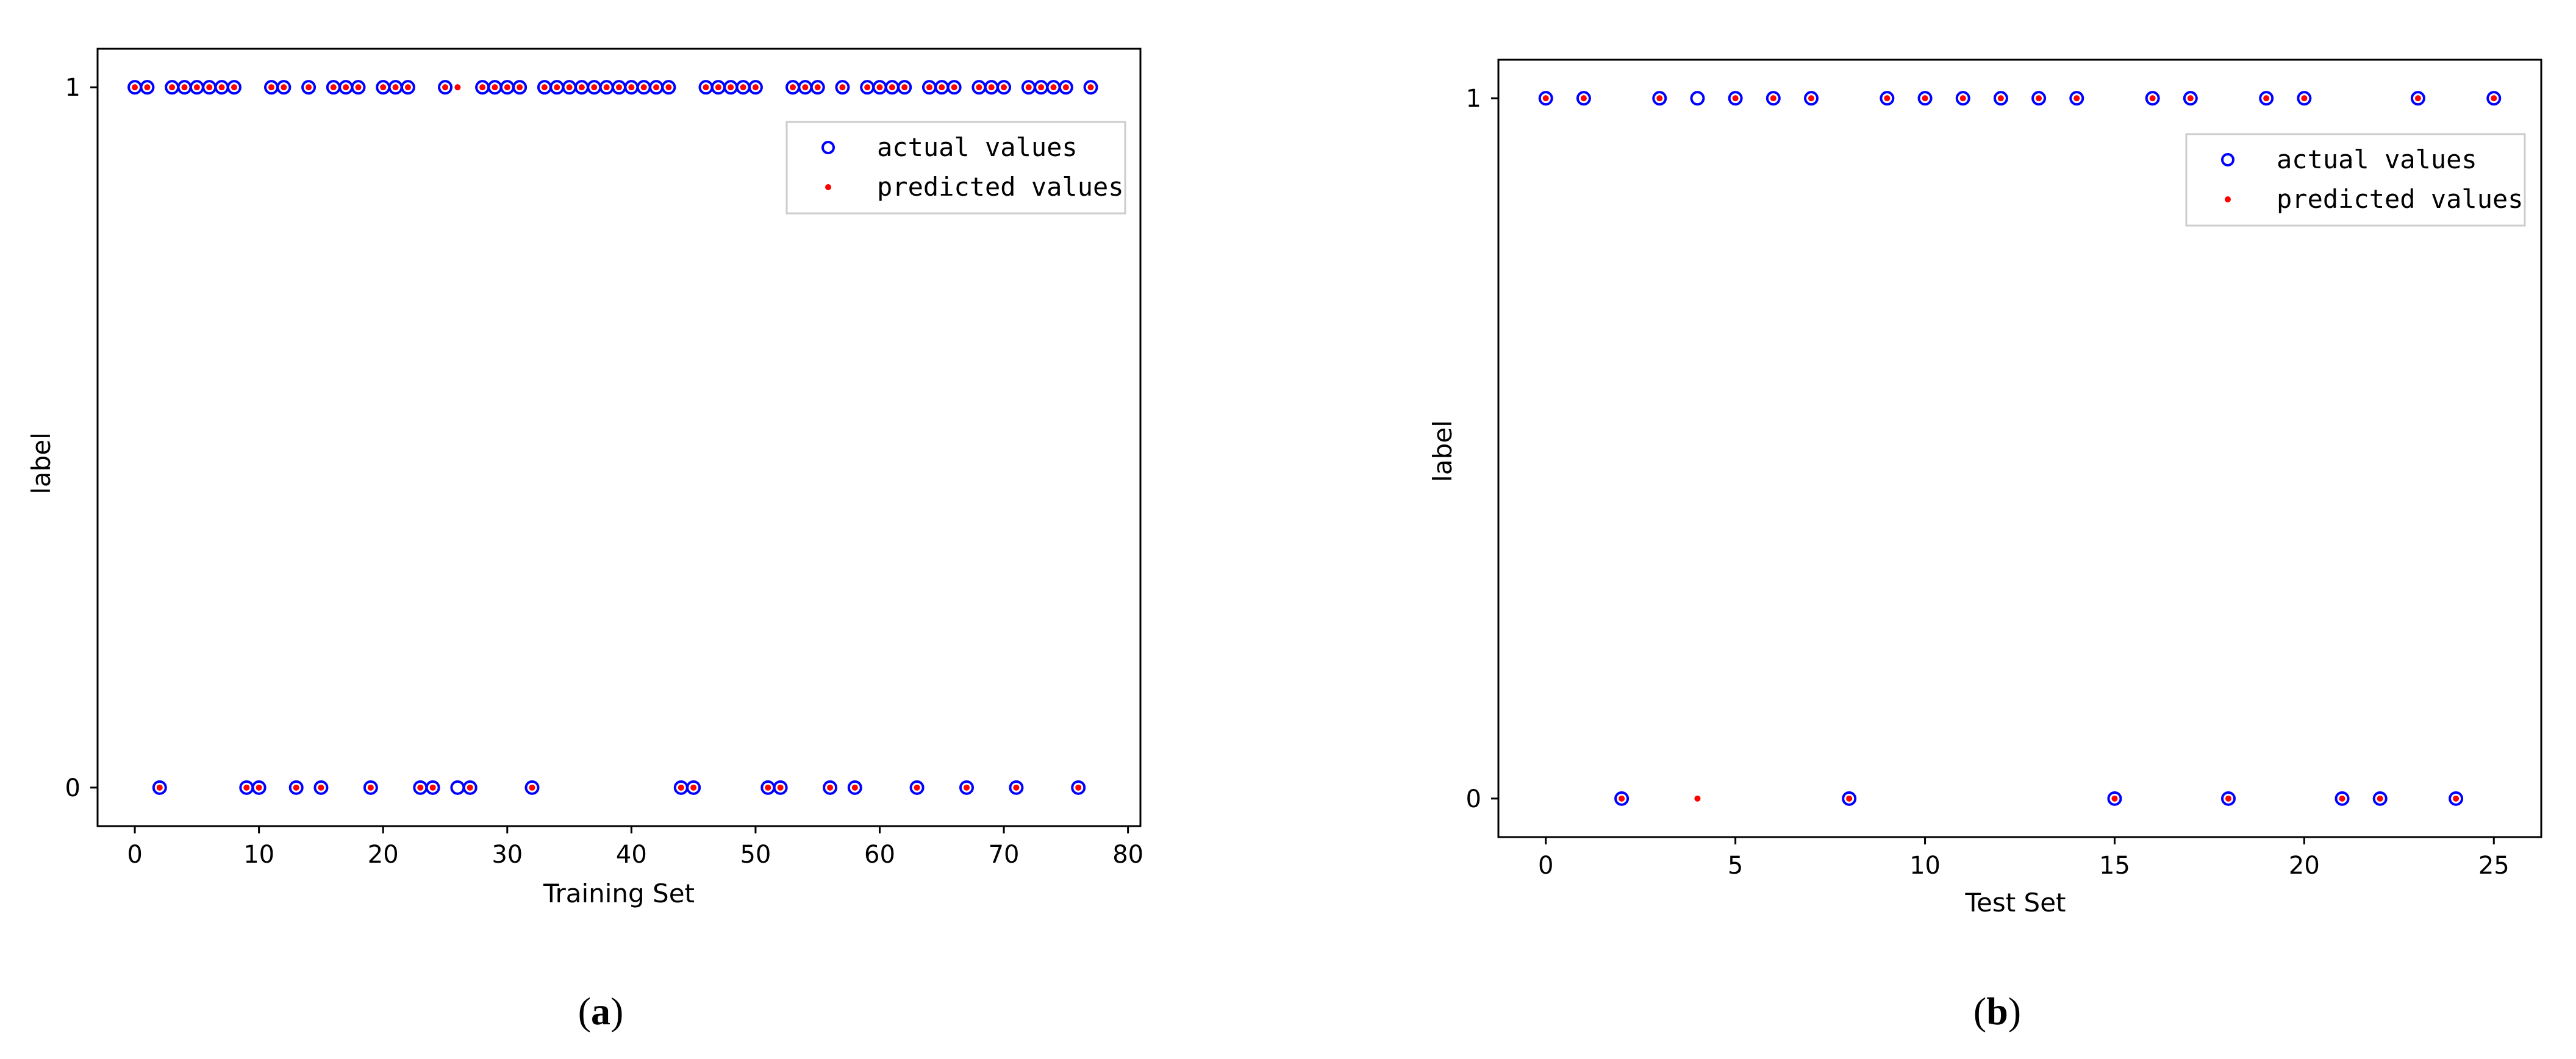  What do you see at coordinates (2494, 866) in the screenshot?
I see `x-tick-label-b-5: 25` at bounding box center [2494, 866].